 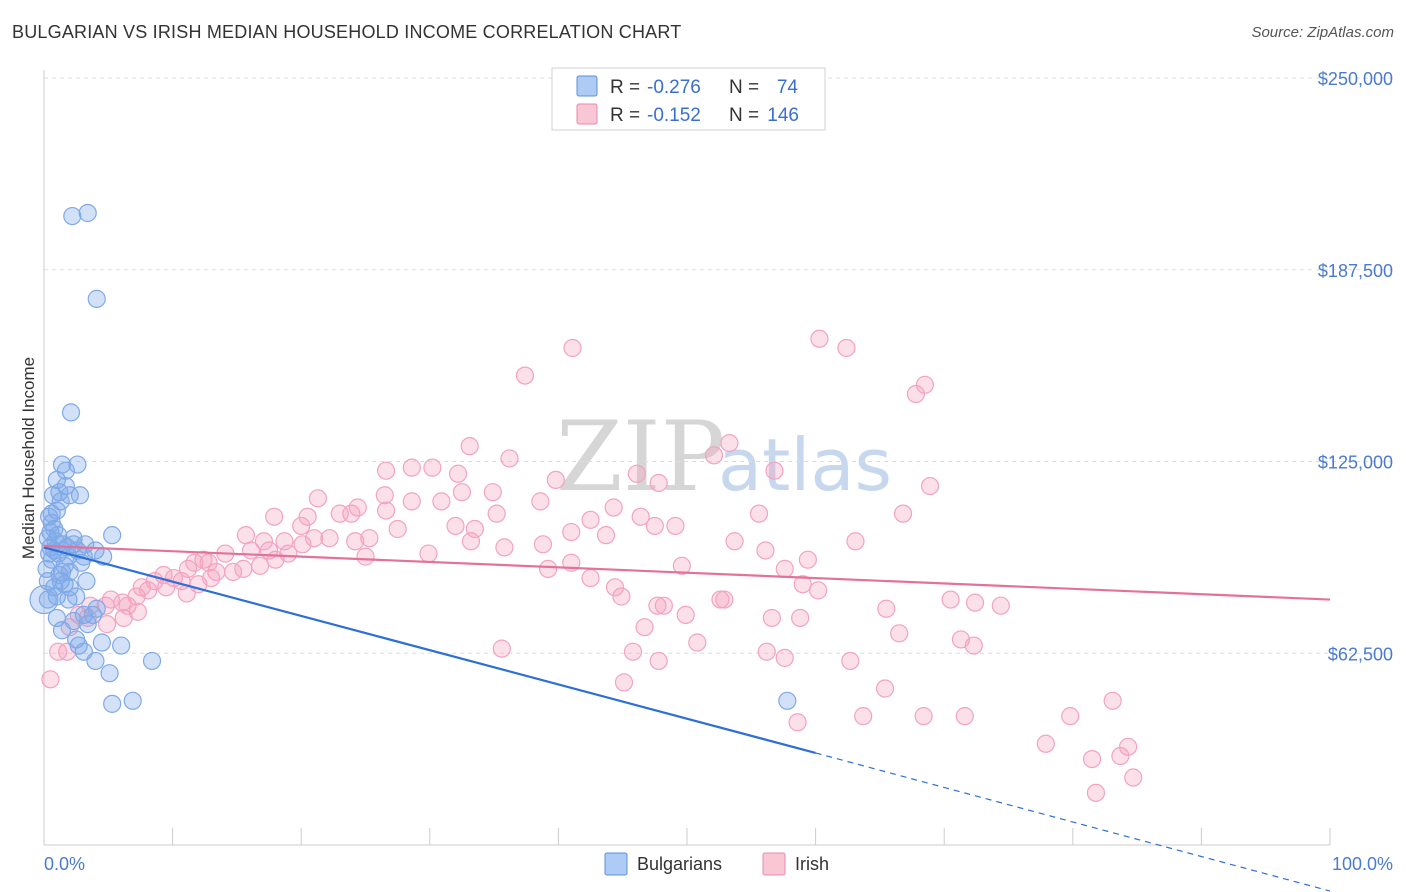 What do you see at coordinates (716, 864) in the screenshot?
I see `bottom-legend: Bulgarians Irish` at bounding box center [716, 864].